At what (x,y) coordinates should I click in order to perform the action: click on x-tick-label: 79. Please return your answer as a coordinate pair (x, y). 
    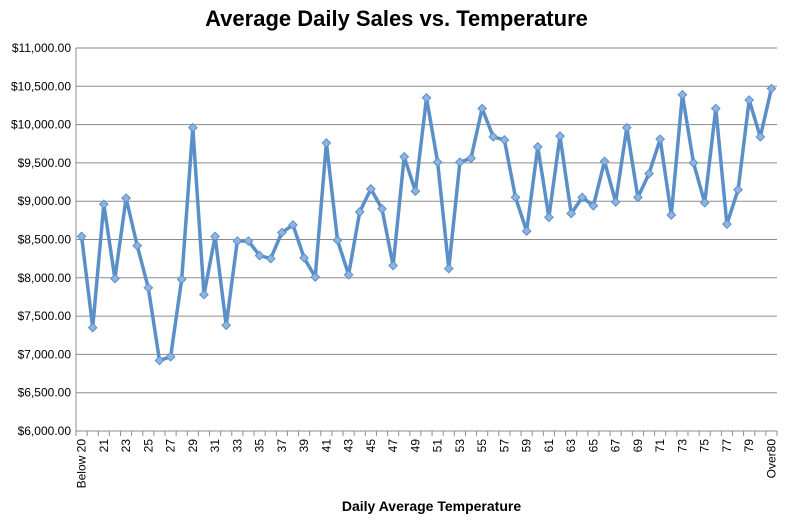
    Looking at the image, I should click on (749, 446).